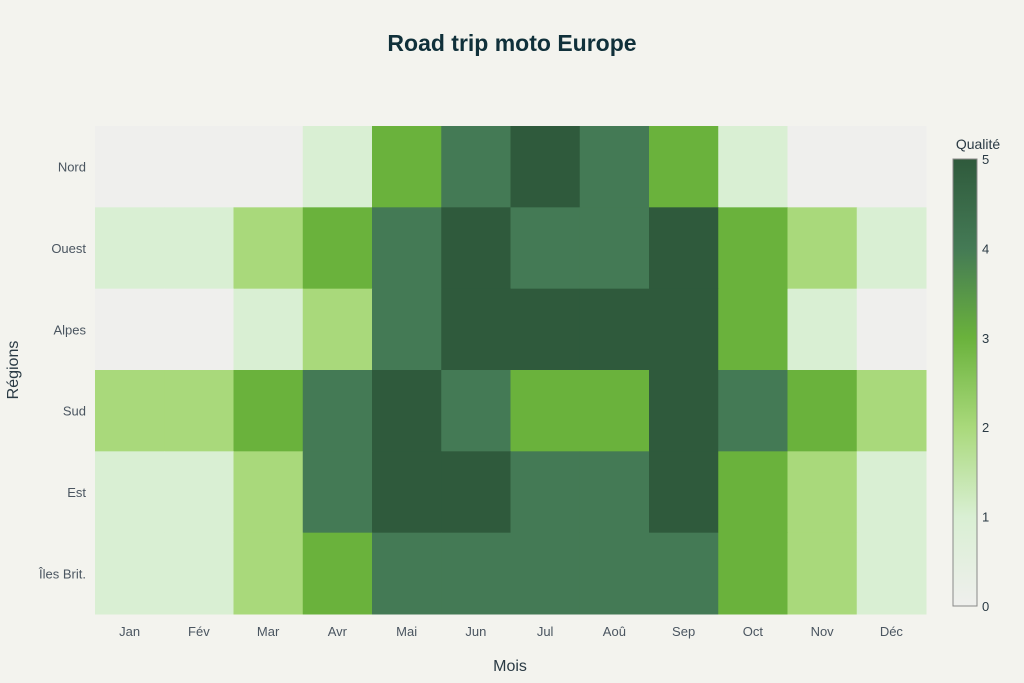  Describe the element at coordinates (129, 631) in the screenshot. I see `x-tick-label: Jan` at that location.